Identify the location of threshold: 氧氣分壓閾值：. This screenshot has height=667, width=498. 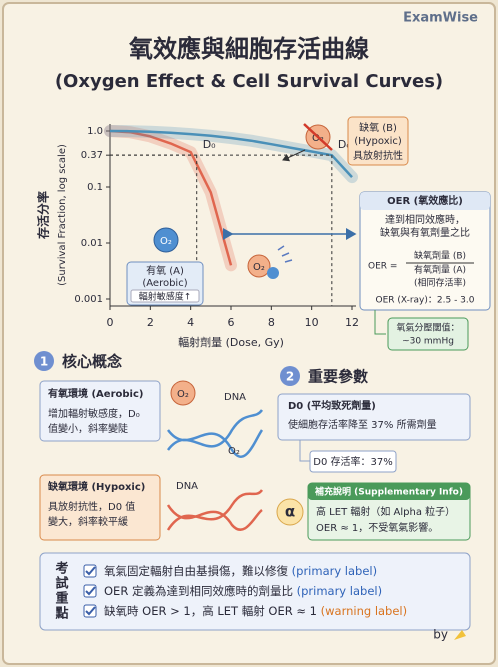
(427, 328).